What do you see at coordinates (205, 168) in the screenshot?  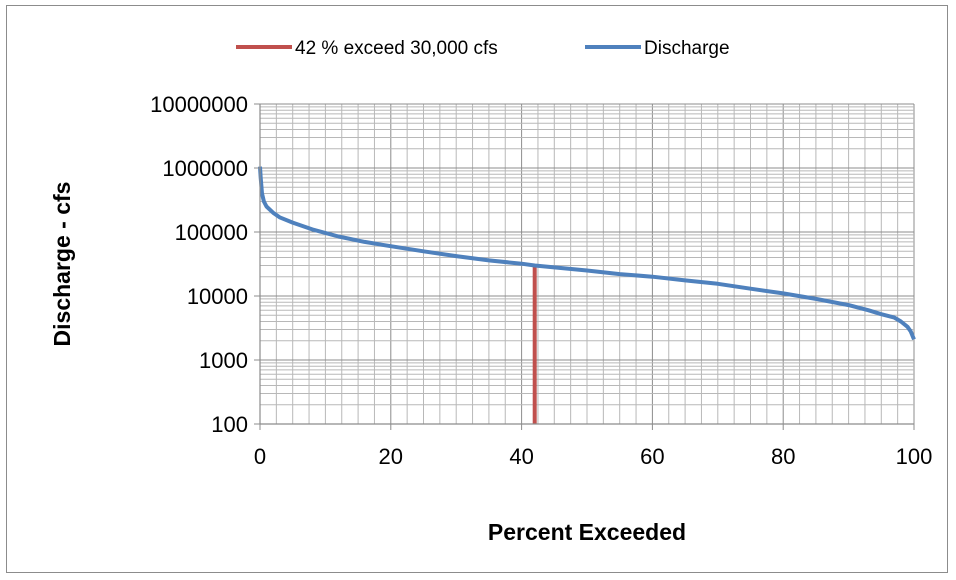 I see `y-tick-label: 1000000` at bounding box center [205, 168].